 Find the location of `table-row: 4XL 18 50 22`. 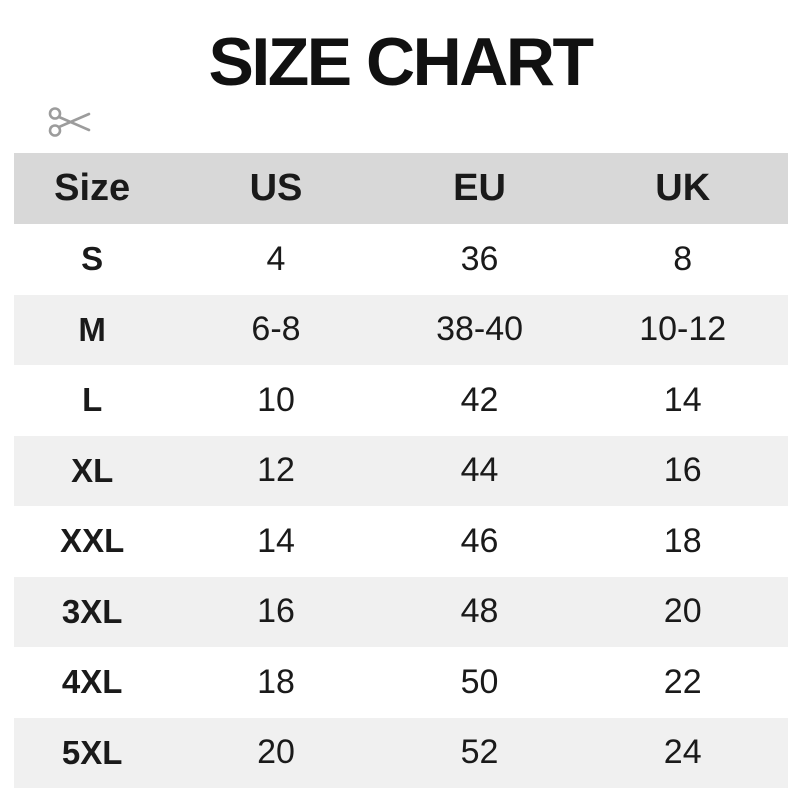

table-row: 4XL 18 50 22 is located at coordinates (401, 682).